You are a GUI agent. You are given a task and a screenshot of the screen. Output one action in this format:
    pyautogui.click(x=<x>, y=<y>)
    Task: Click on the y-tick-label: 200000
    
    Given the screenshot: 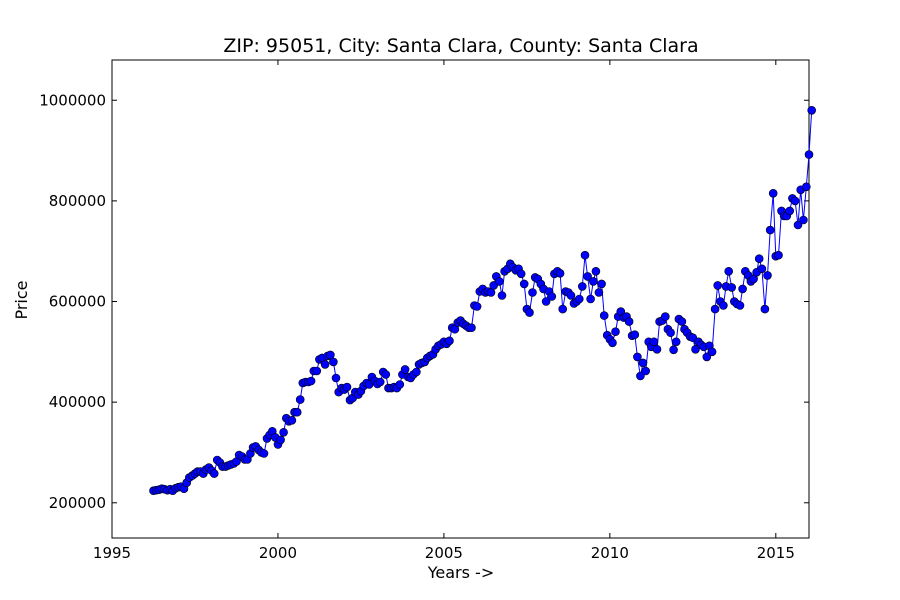 What is the action you would take?
    pyautogui.click(x=77, y=503)
    